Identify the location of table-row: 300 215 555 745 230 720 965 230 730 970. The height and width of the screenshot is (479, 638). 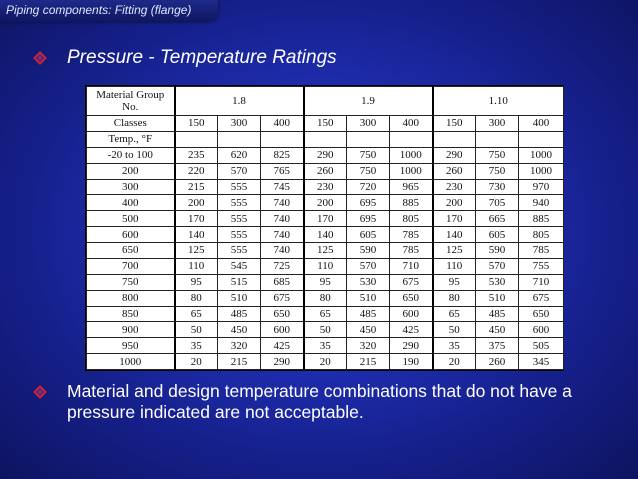
(325, 187).